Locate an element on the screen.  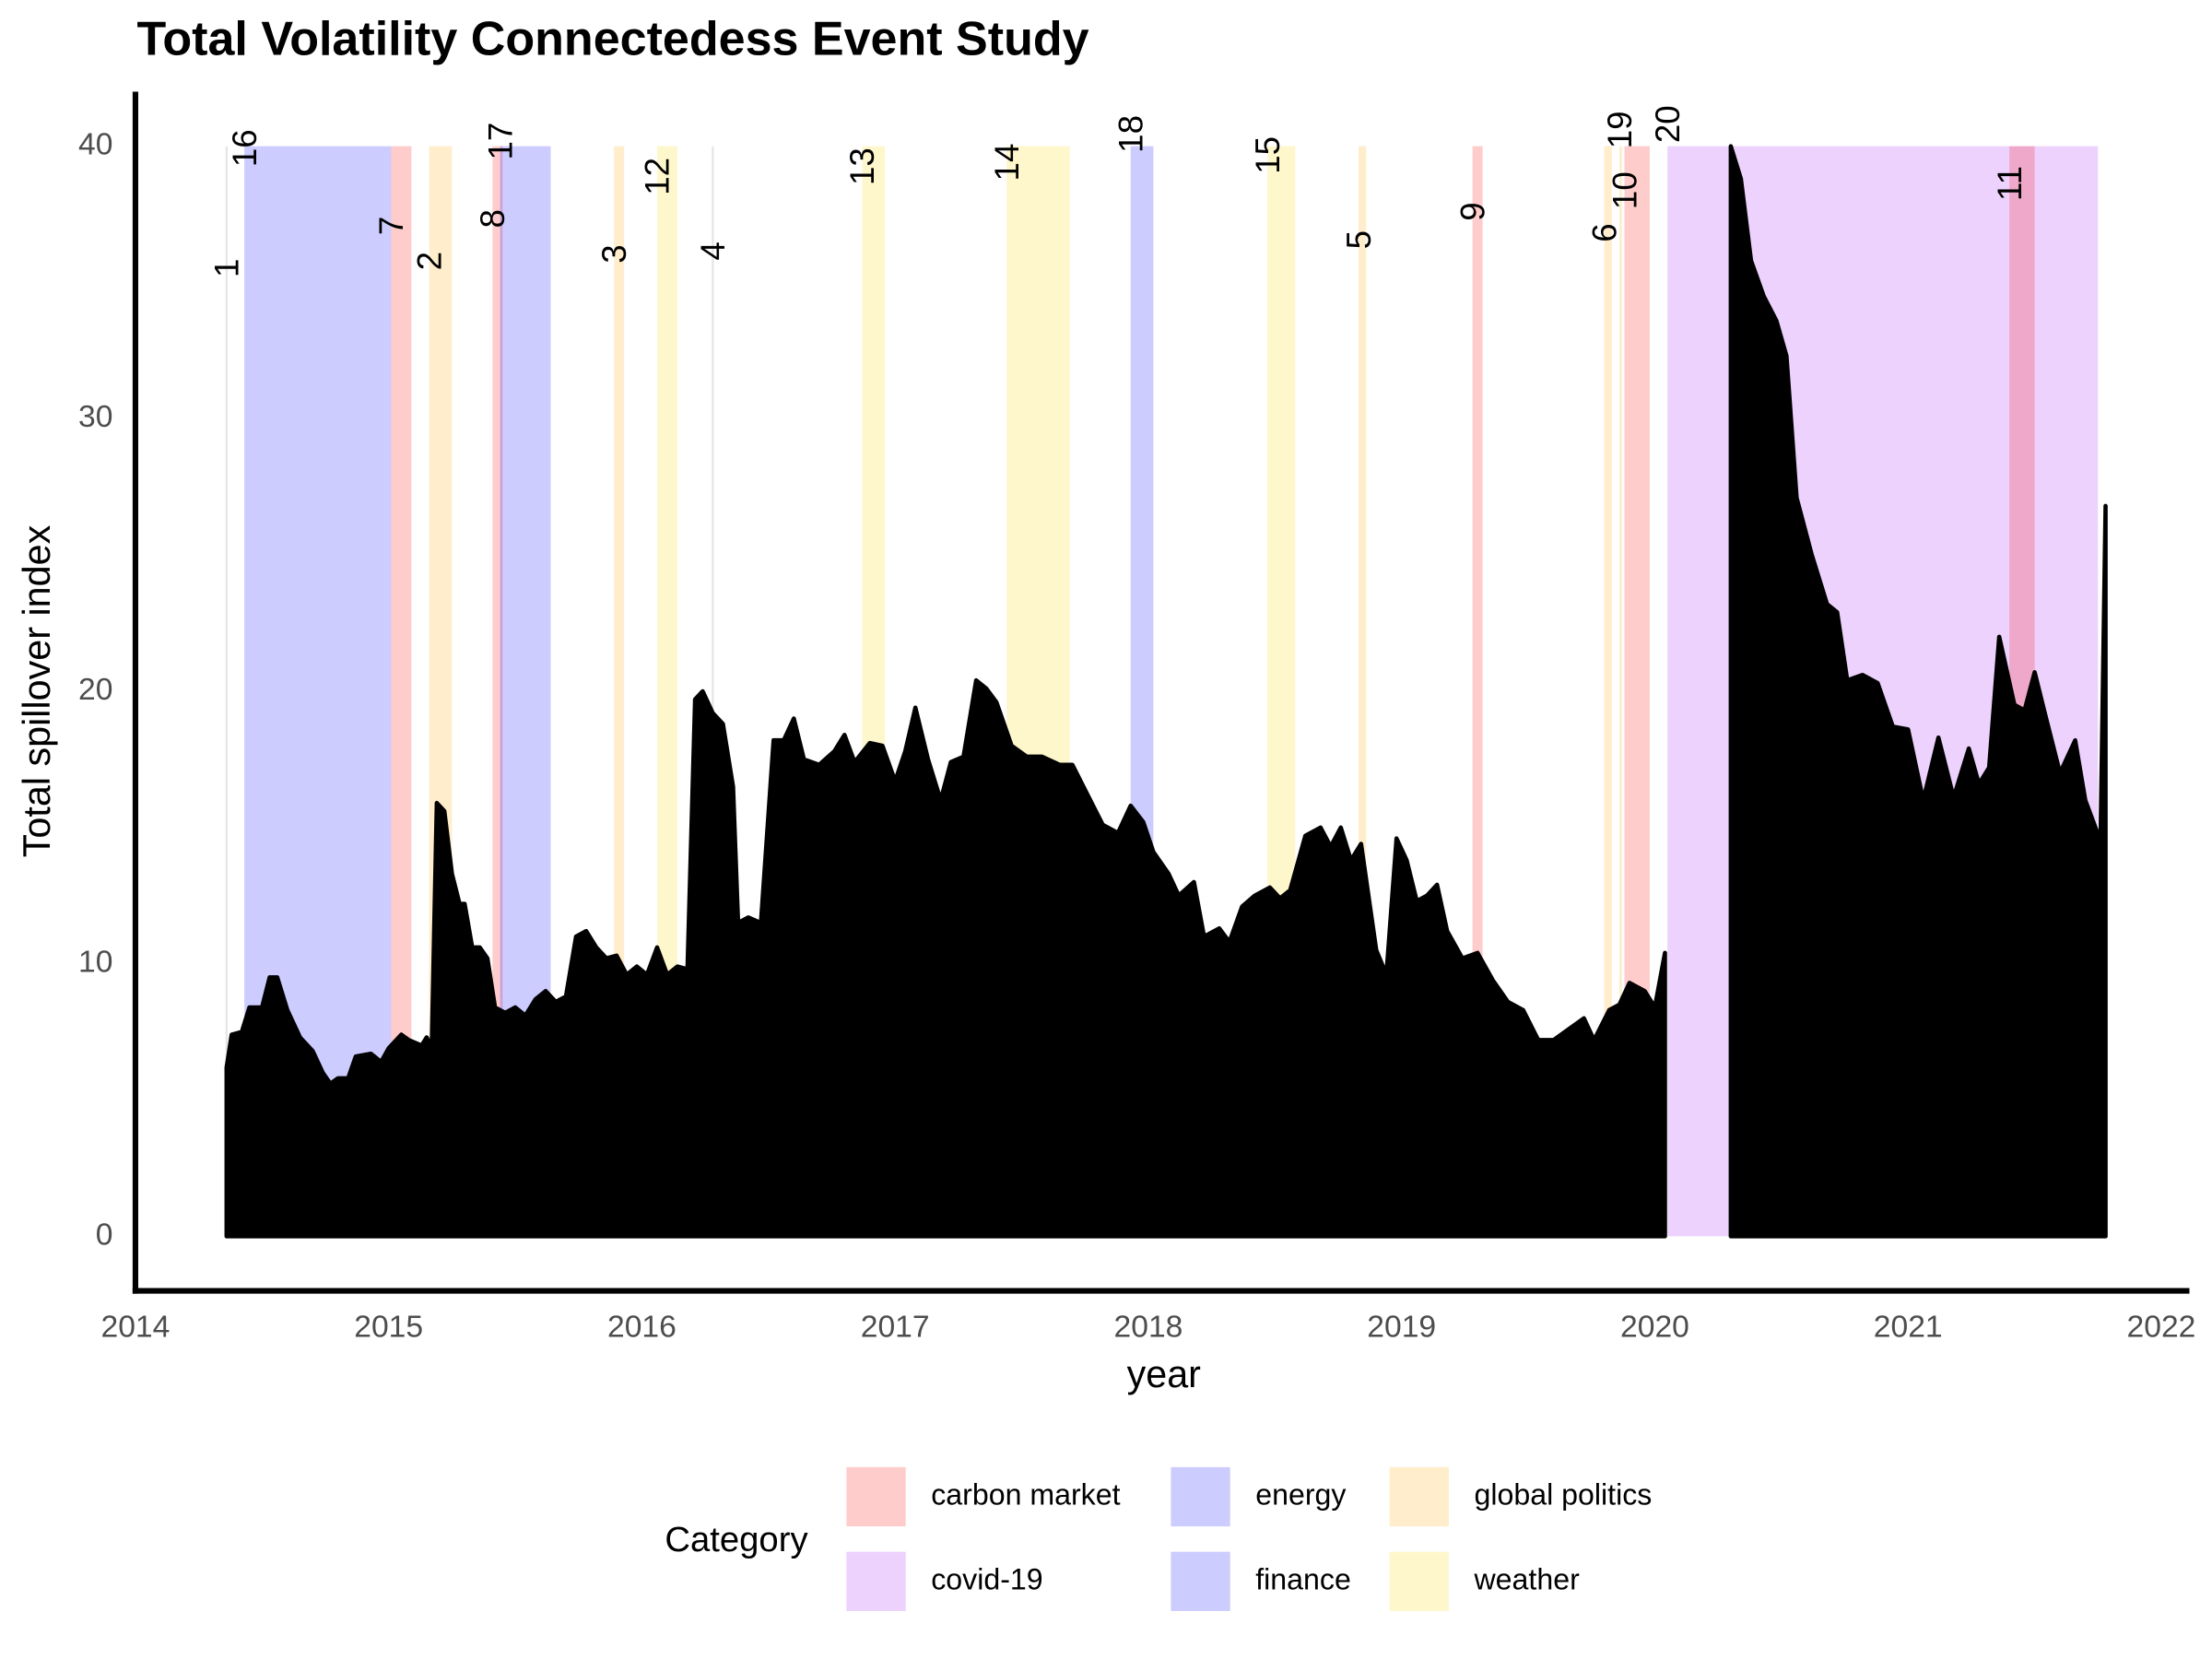
legend-title: Category is located at coordinates (736, 1539).